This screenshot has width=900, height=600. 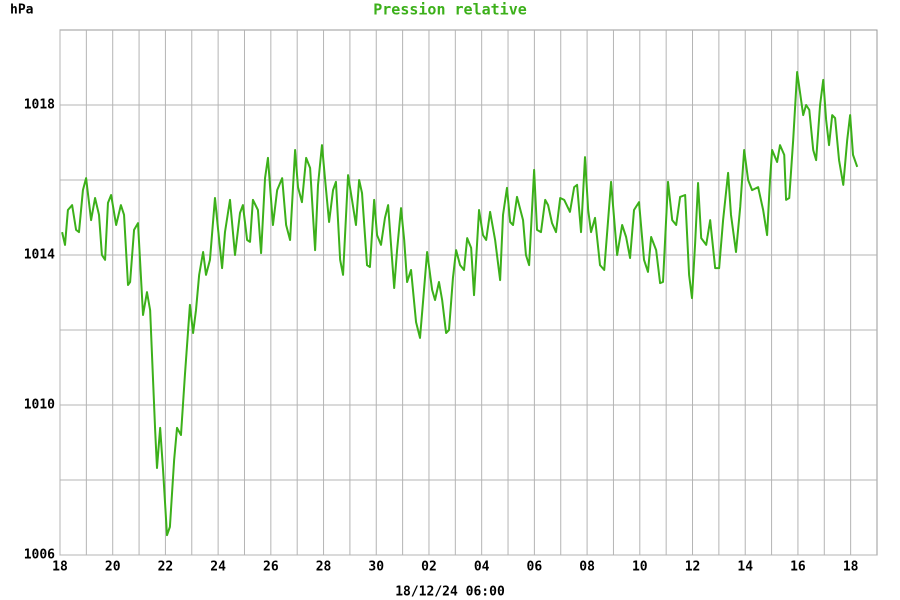 What do you see at coordinates (535, 567) in the screenshot?
I see `x-tick-label: 06` at bounding box center [535, 567].